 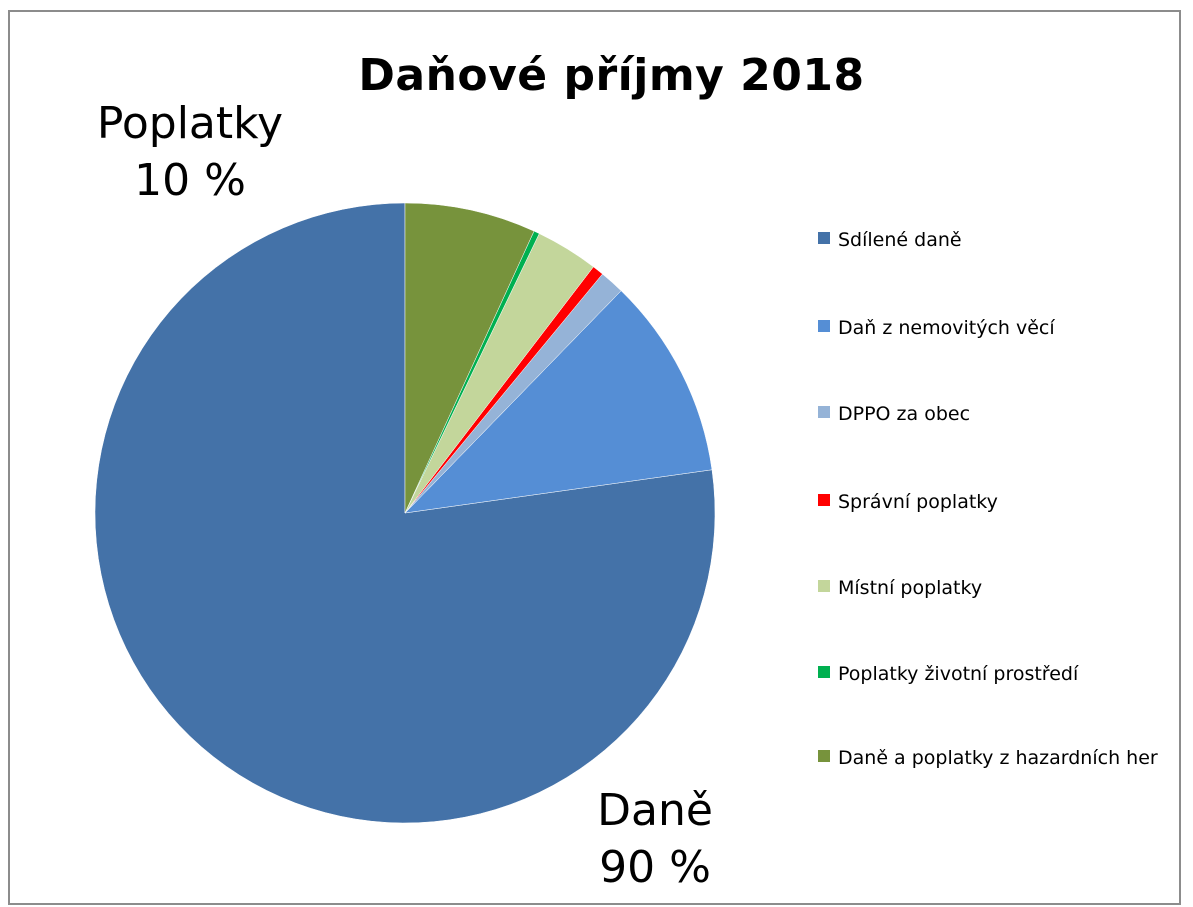 What do you see at coordinates (958, 674) in the screenshot?
I see `legend-label: Poplatky životní prostředí` at bounding box center [958, 674].